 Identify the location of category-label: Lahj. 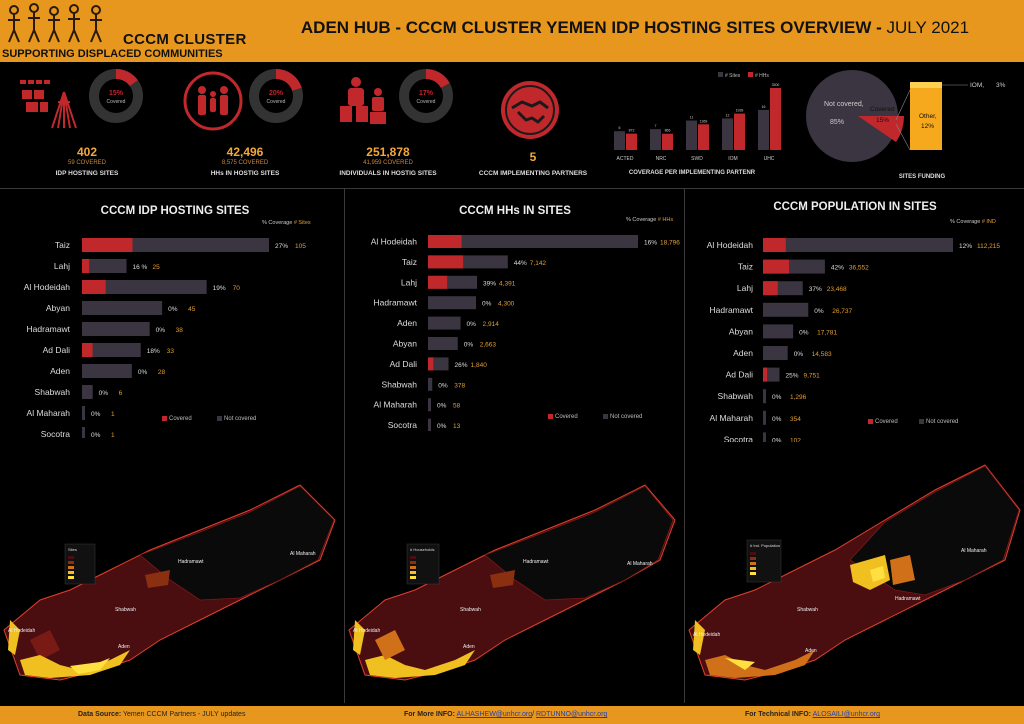
(409, 282).